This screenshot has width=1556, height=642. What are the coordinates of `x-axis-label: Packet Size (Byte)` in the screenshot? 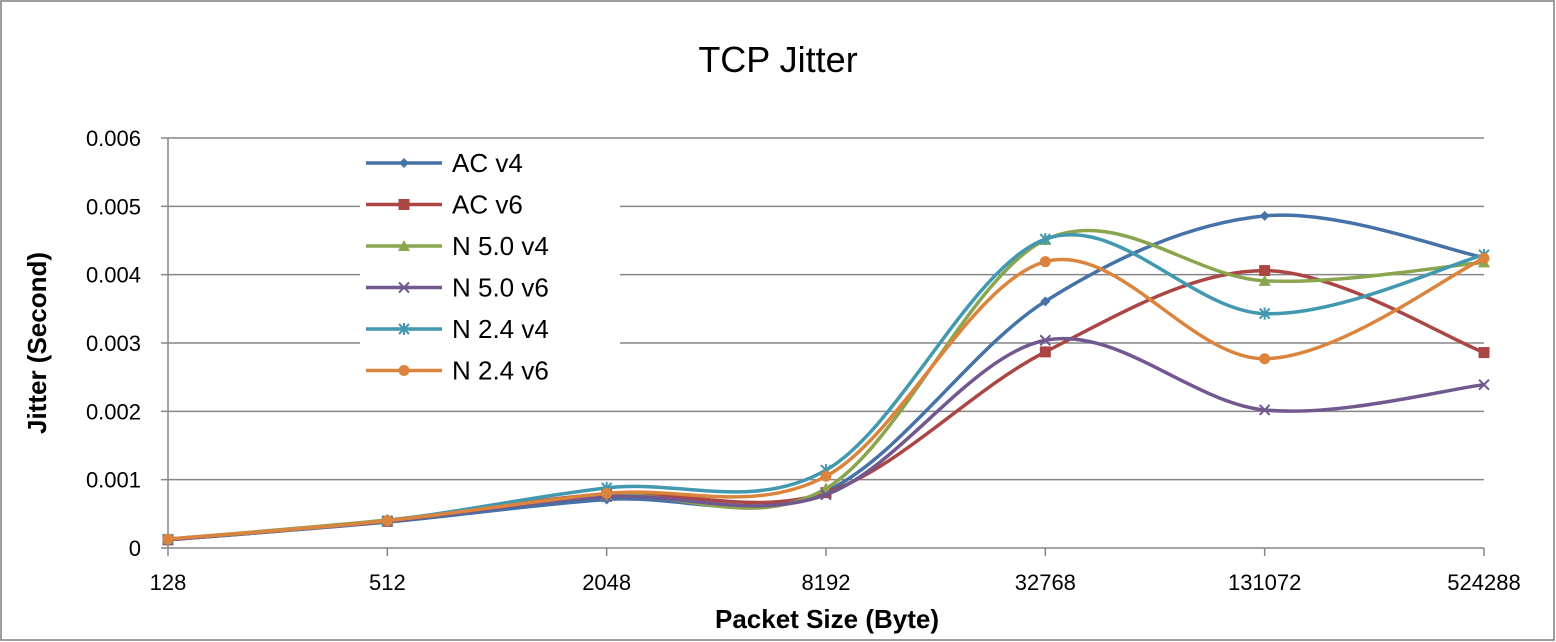 It's located at (827, 619).